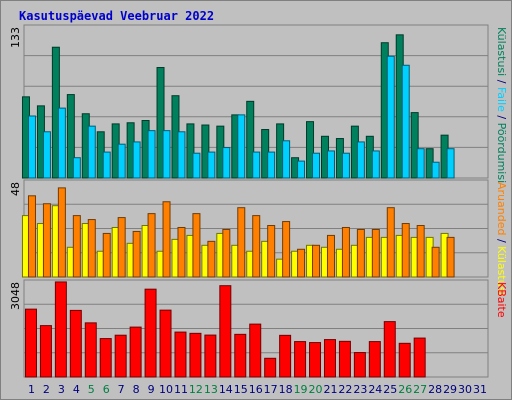 The height and width of the screenshot is (400, 512). I want to click on x-tick-label: 9, so click(151, 389).